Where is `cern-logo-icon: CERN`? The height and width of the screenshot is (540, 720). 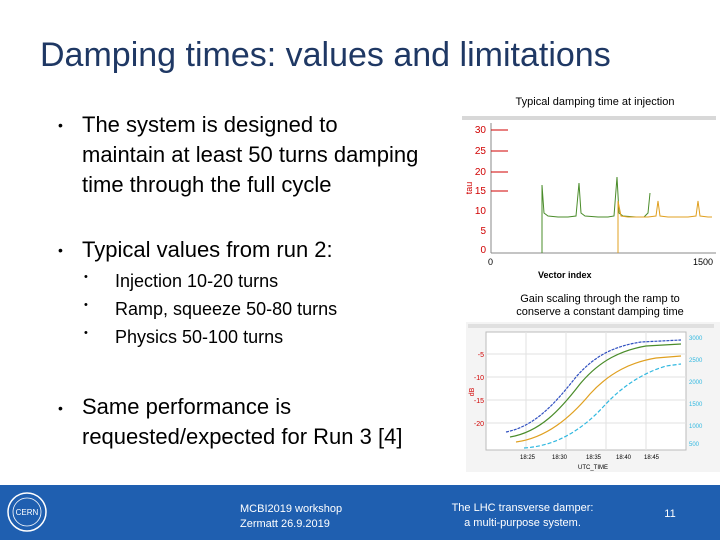
cern-logo-icon: CERN is located at coordinates (27, 512).